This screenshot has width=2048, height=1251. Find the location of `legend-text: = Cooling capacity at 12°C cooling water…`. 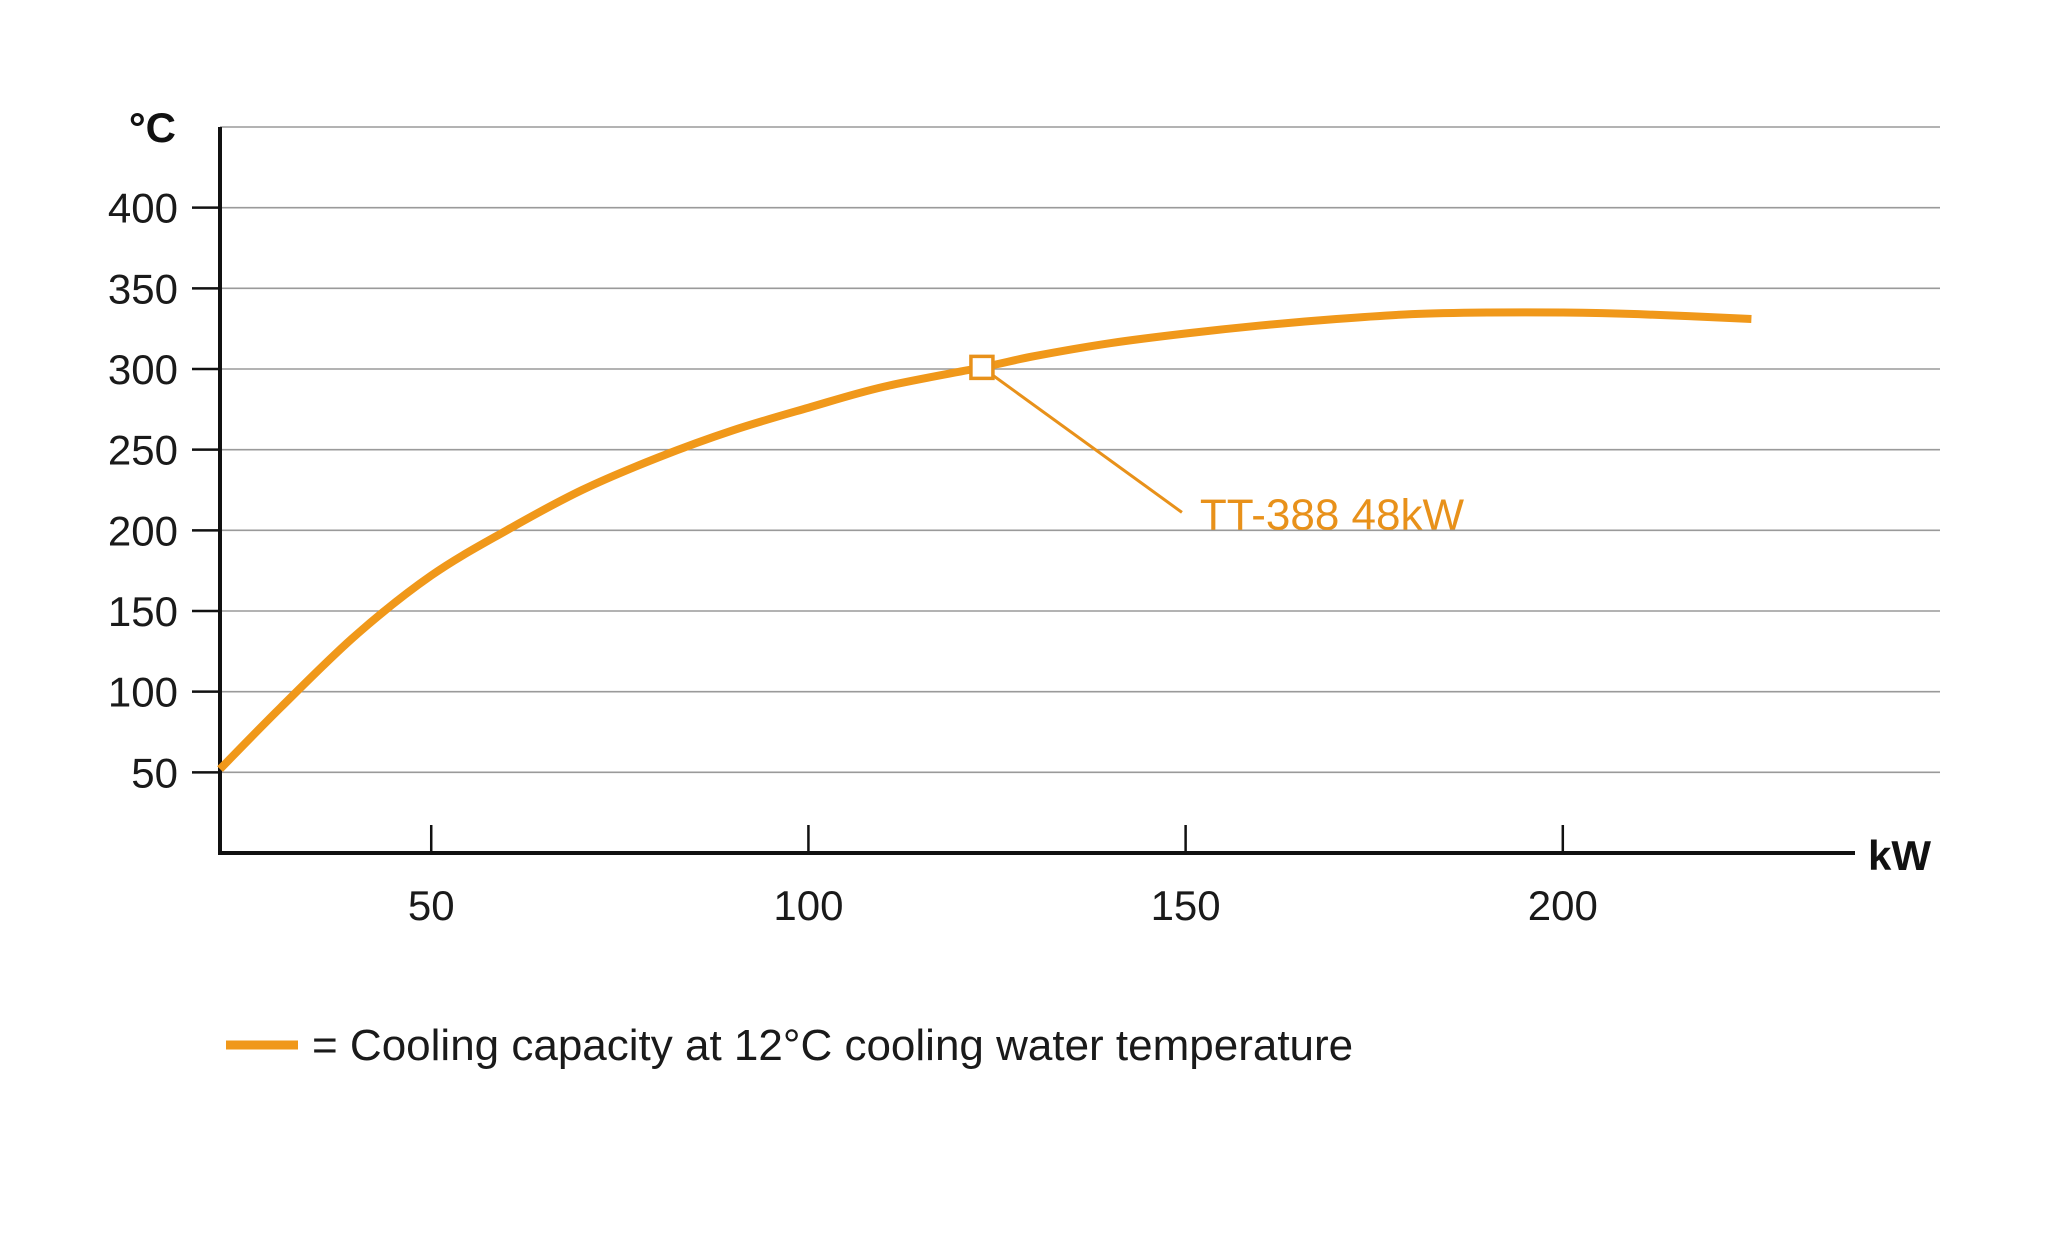

legend-text: = Cooling capacity at 12°C cooling water… is located at coordinates (832, 1045).